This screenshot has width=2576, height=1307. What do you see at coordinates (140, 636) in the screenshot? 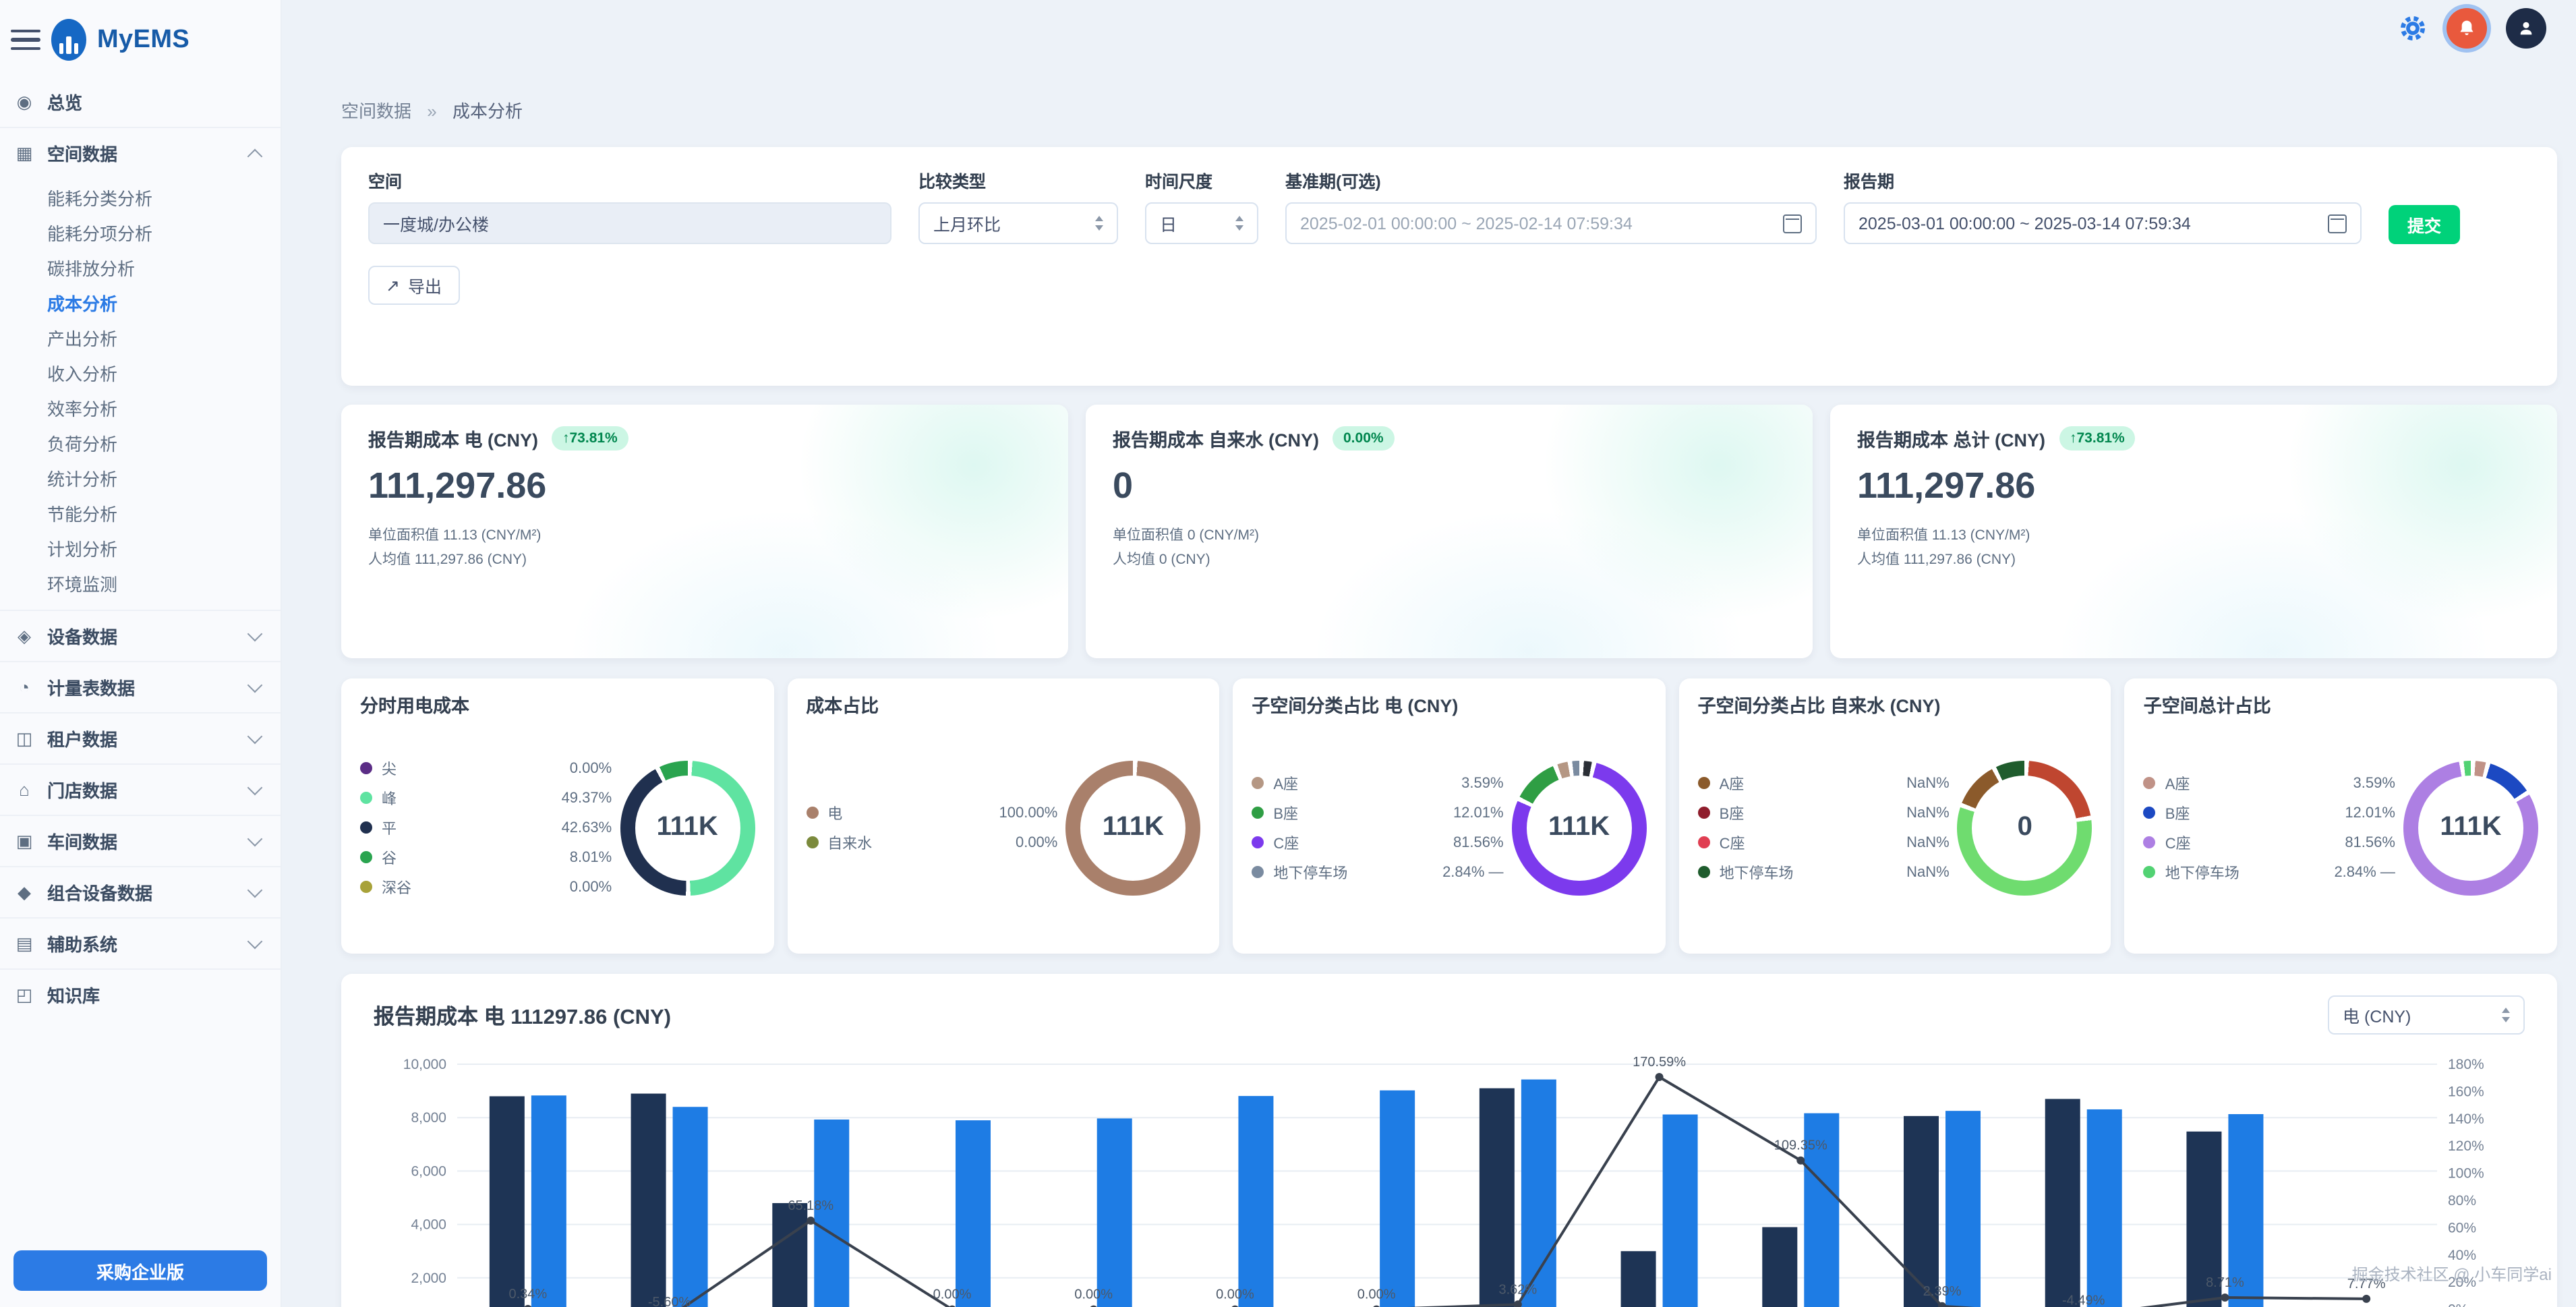
I see `sidebar-item-设备数据: ◈ 设备数据` at bounding box center [140, 636].